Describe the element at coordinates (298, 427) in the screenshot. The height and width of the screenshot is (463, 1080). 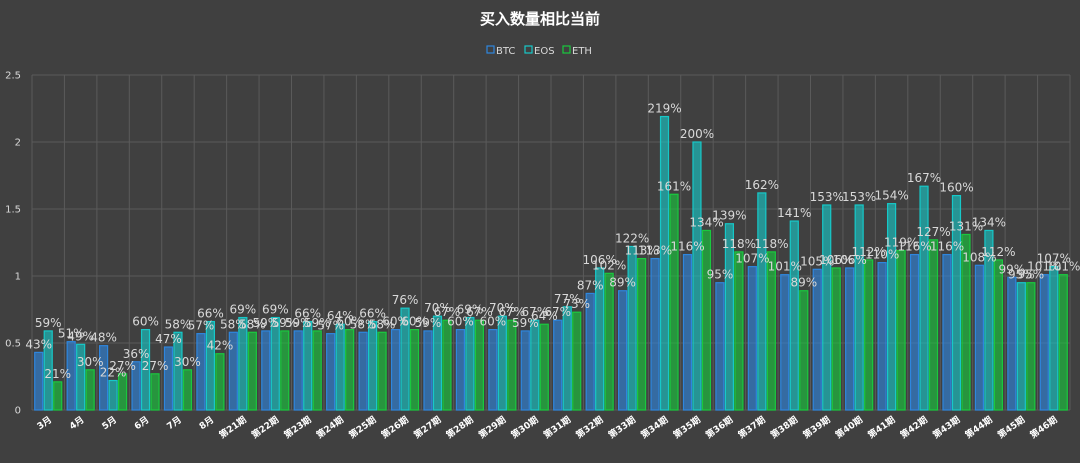
I see `x-tick-label: 第23期` at that location.